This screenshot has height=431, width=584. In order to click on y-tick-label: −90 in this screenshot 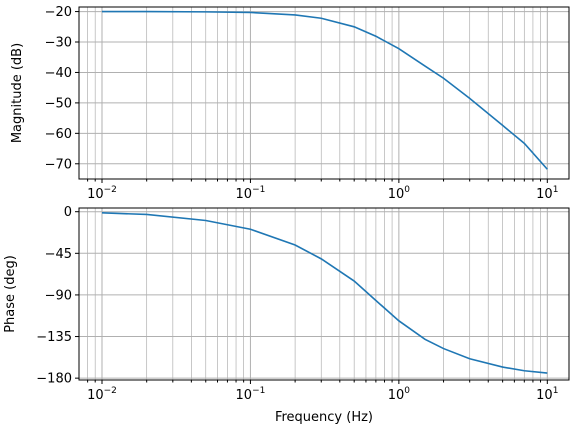, I will do `click(58, 295)`.